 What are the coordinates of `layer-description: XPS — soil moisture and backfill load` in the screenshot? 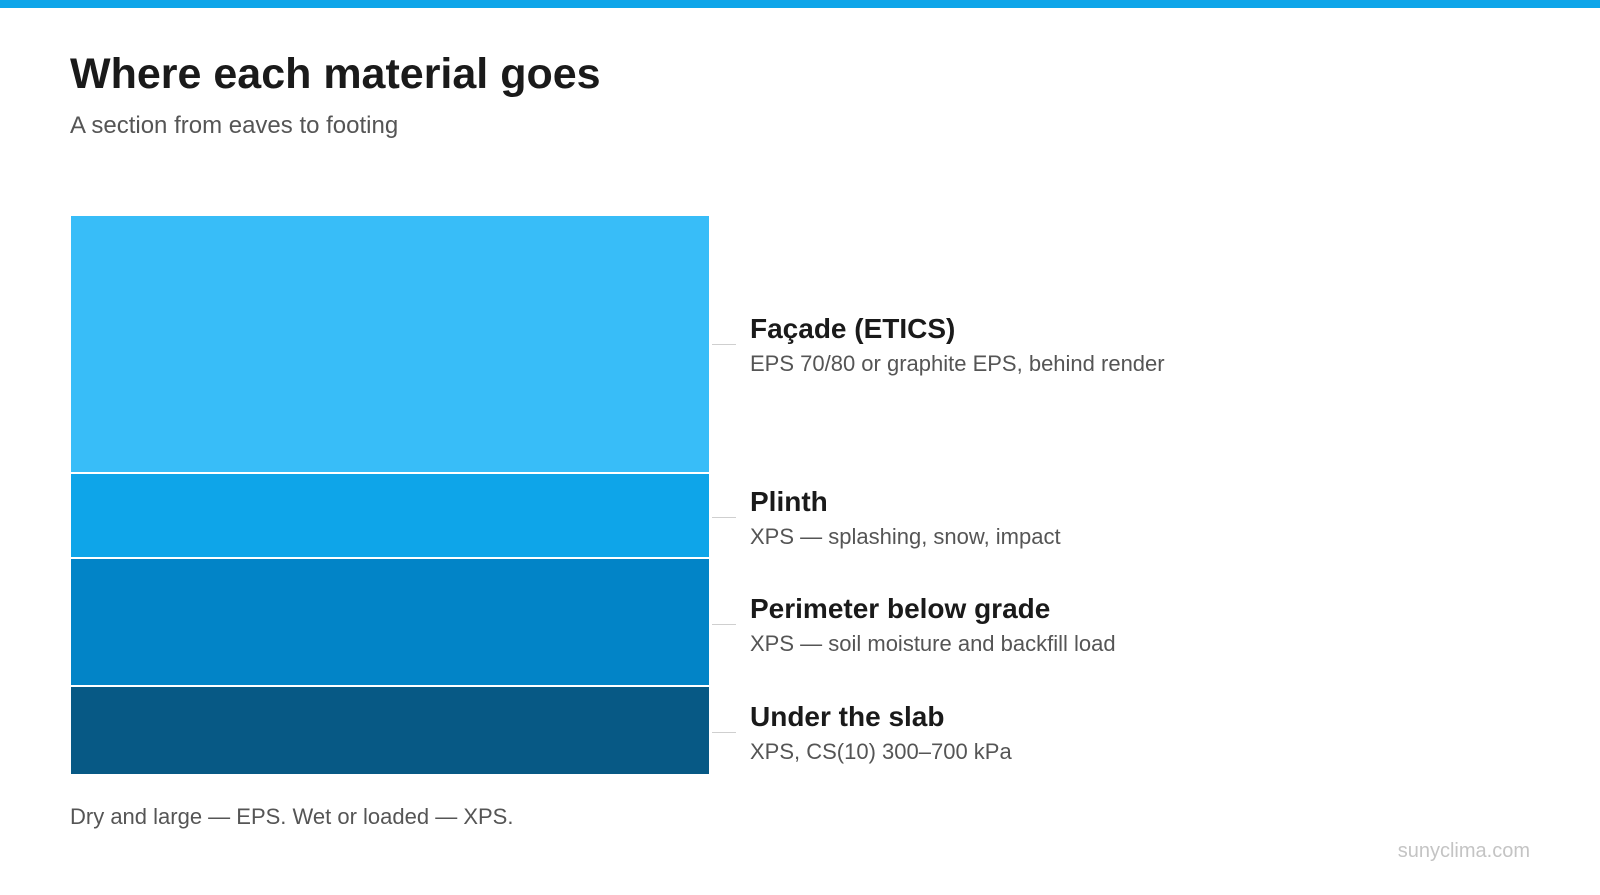 It's located at (933, 643).